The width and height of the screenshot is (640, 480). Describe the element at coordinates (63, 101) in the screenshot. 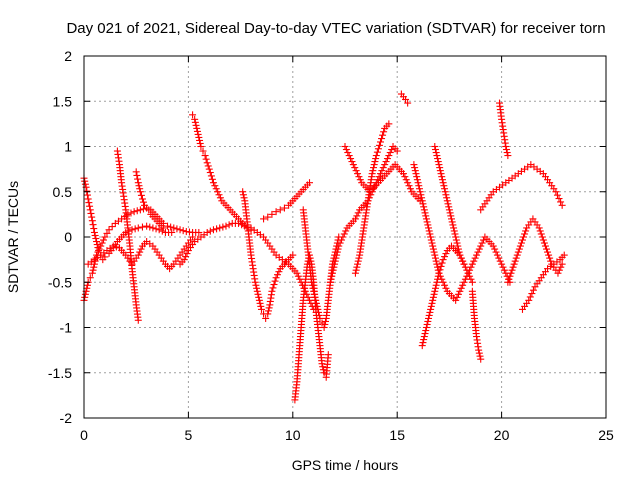

I see `y-tick-label: 1.5` at that location.